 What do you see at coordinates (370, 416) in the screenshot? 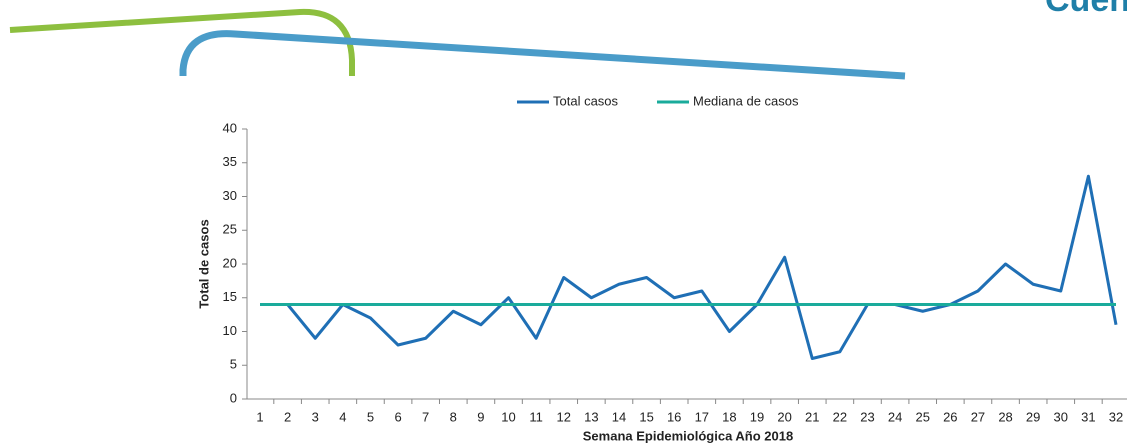
I see `x-tick-label: 5` at bounding box center [370, 416].